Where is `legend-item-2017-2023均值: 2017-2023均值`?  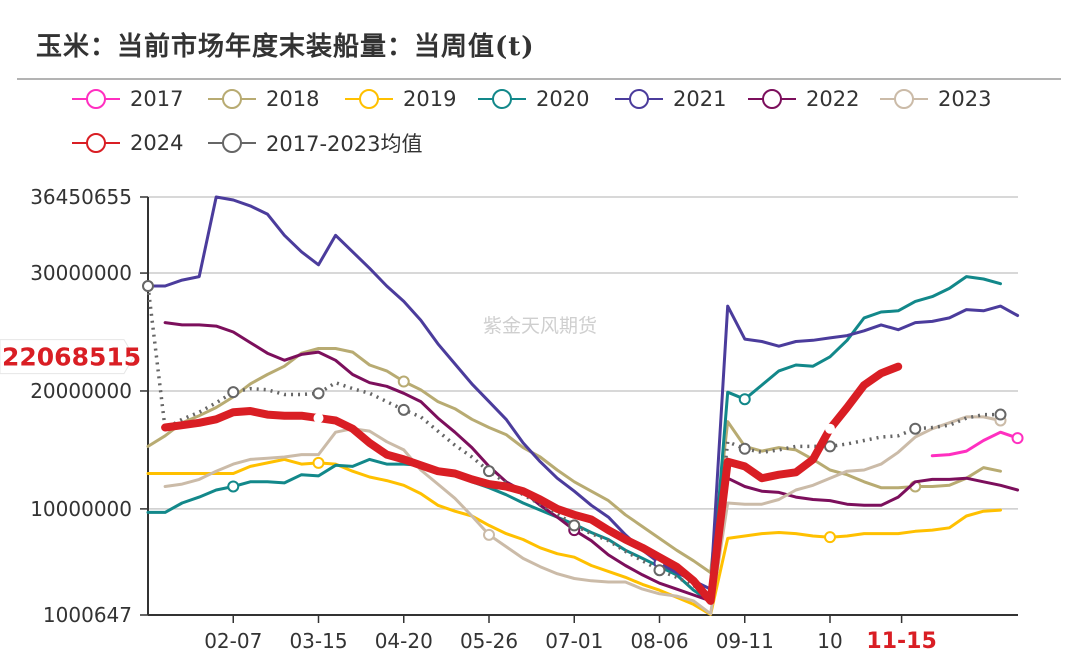
legend-item-2017-2023均值: 2017-2023均值 is located at coordinates (315, 143).